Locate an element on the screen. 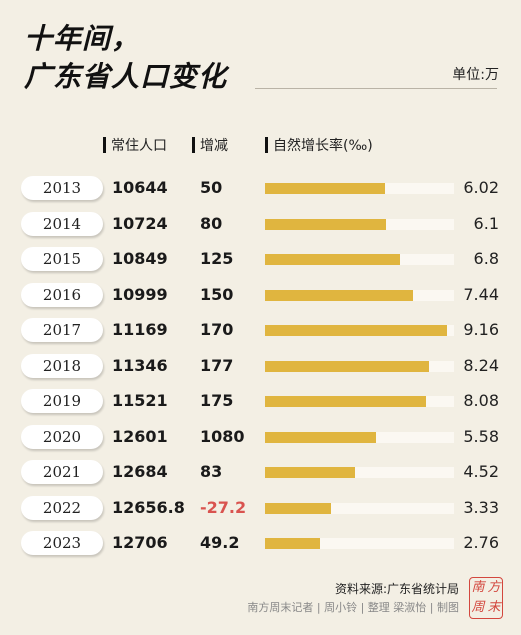 The image size is (521, 635). change-value: 177 is located at coordinates (217, 365).